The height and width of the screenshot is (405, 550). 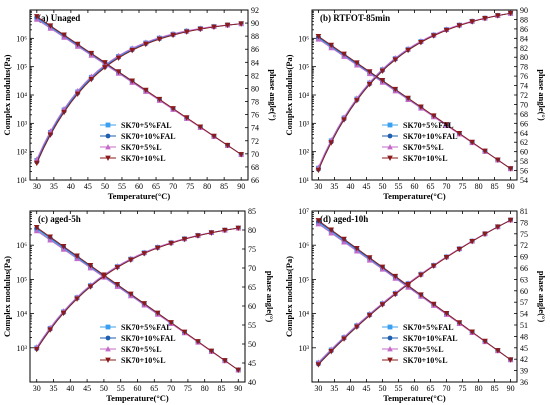 What do you see at coordinates (156, 186) in the screenshot?
I see `x-tick-label: 65` at bounding box center [156, 186].